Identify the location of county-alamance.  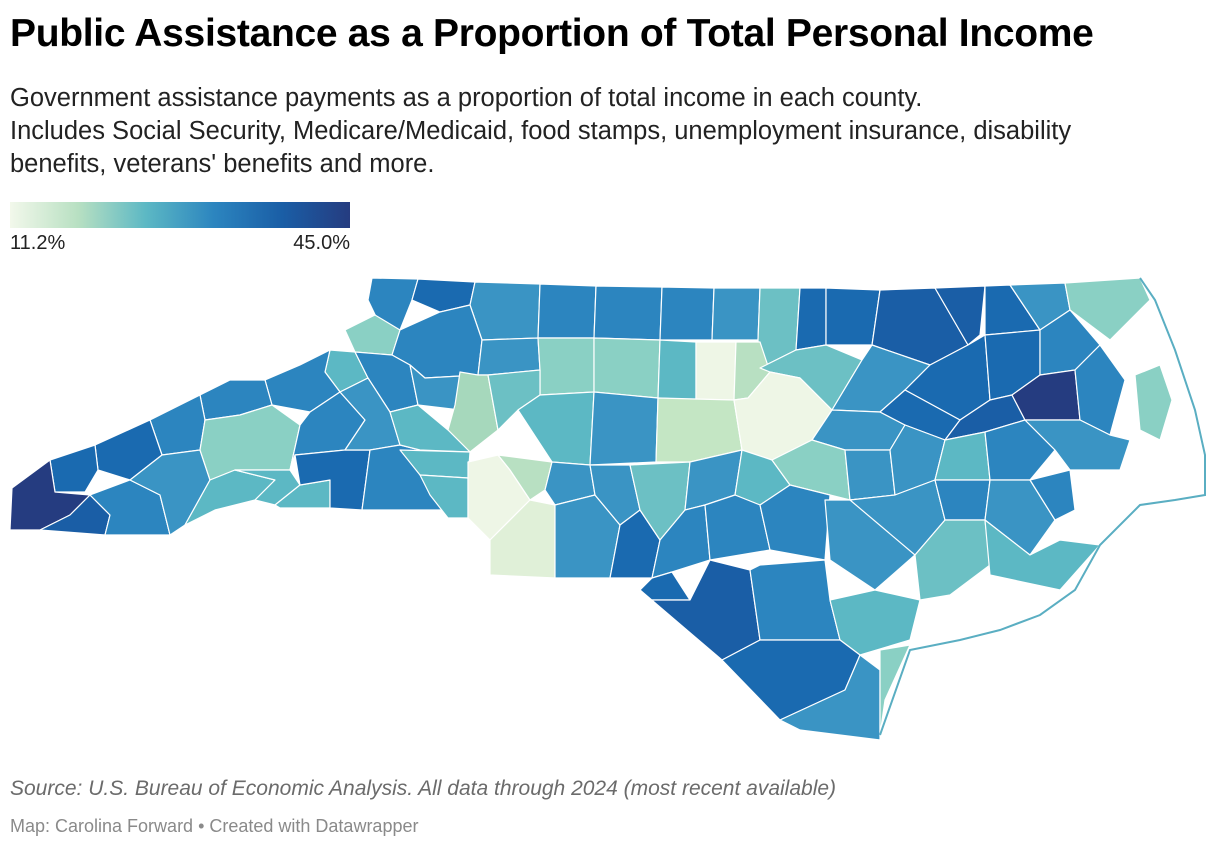
(677, 370).